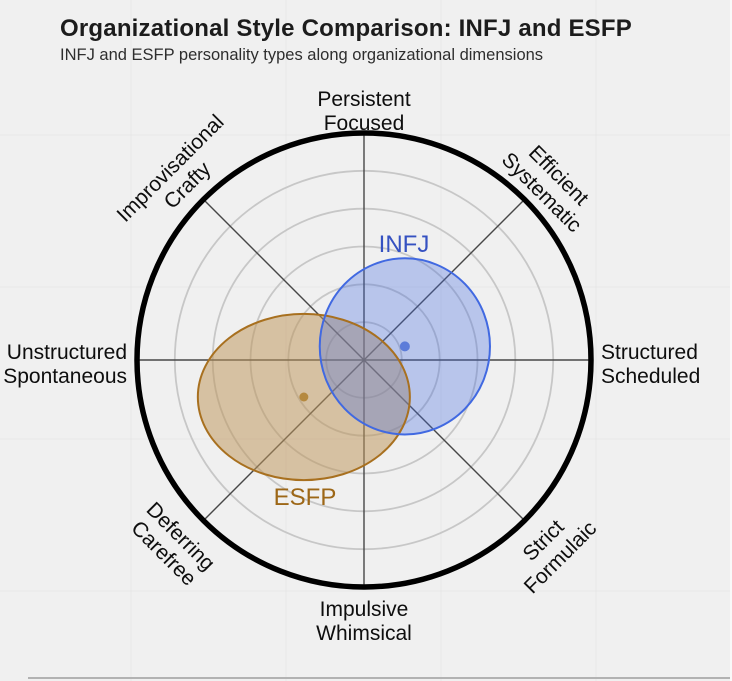  I want to click on axis-label-right-line1: Structured, so click(649, 352).